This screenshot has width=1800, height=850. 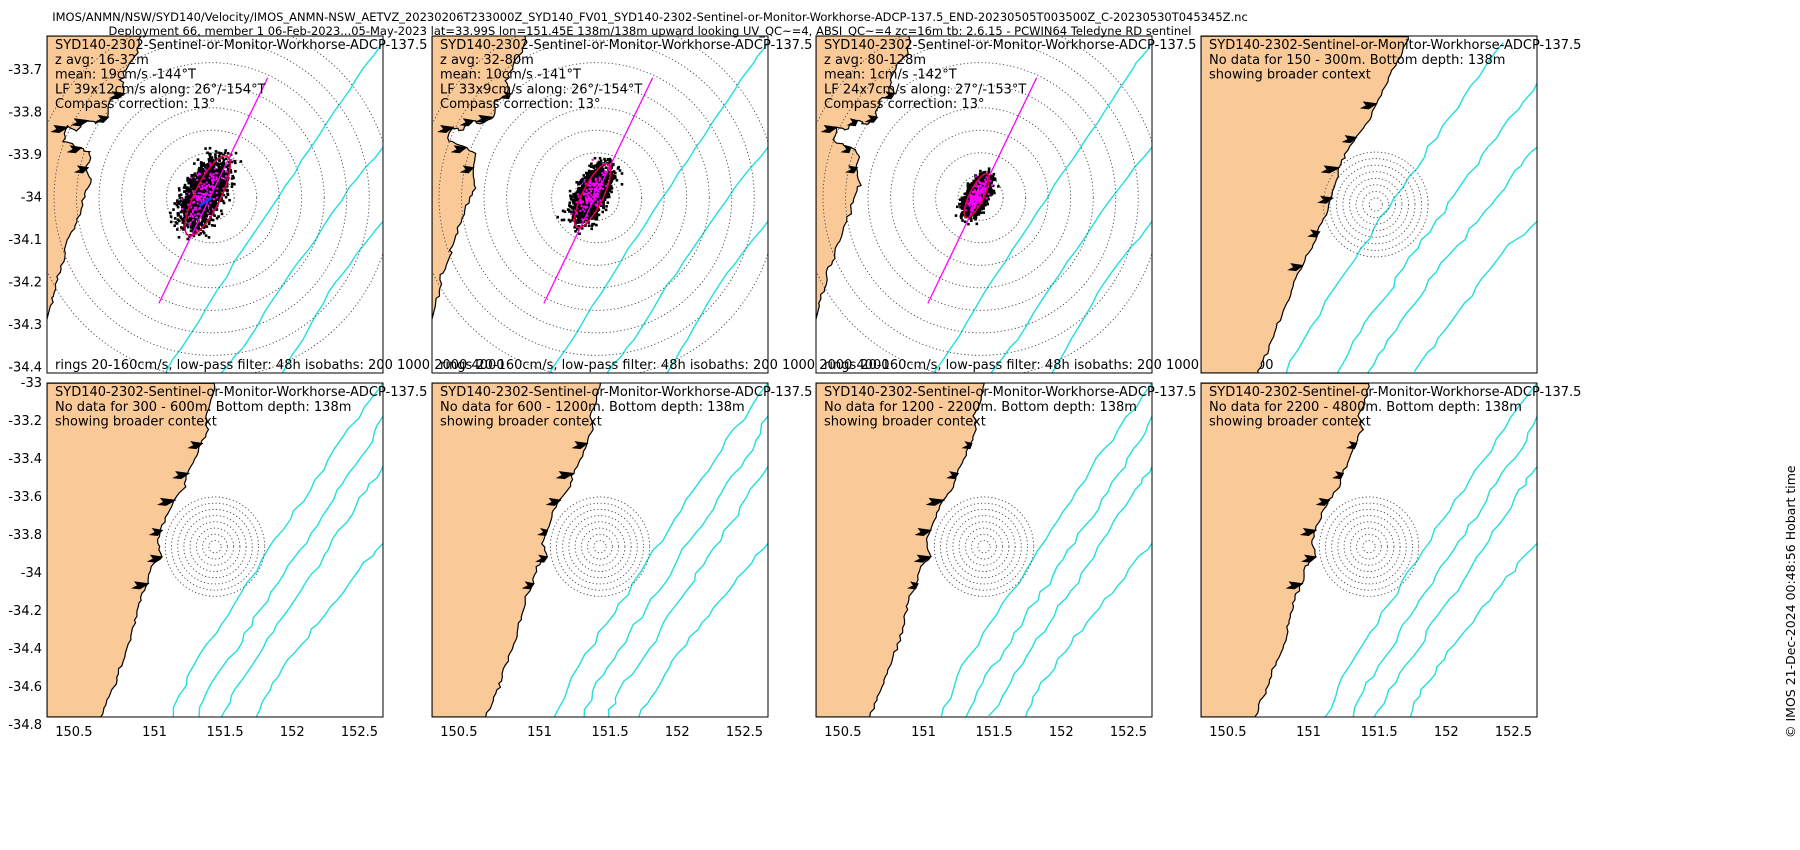 What do you see at coordinates (25, 459) in the screenshot?
I see `y-tick-label: -33.4` at bounding box center [25, 459].